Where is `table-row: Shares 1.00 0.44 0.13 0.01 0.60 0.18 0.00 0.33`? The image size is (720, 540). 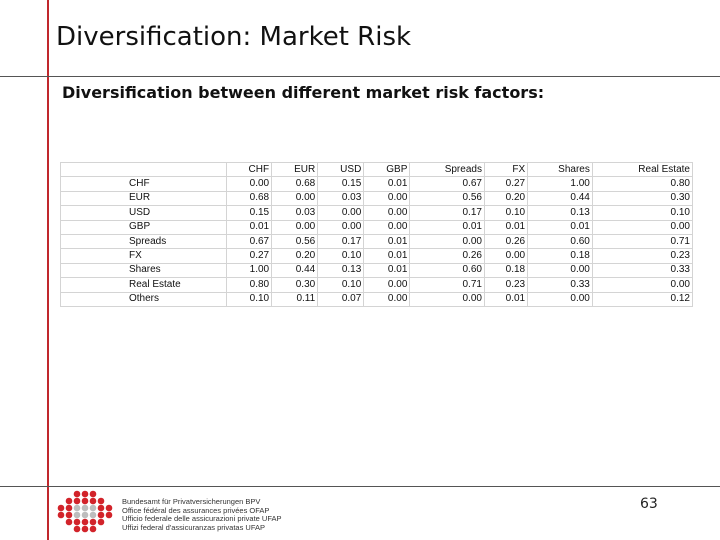 table-row: Shares 1.00 0.44 0.13 0.01 0.60 0.18 0.00 0.33 is located at coordinates (377, 270).